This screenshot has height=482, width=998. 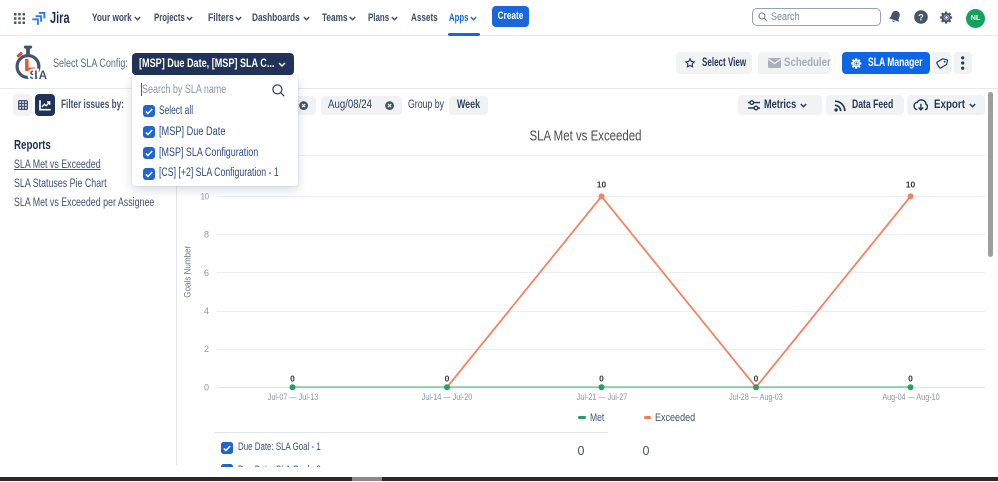 I want to click on svg-text: SLA Met vs Exceeded, so click(x=586, y=137).